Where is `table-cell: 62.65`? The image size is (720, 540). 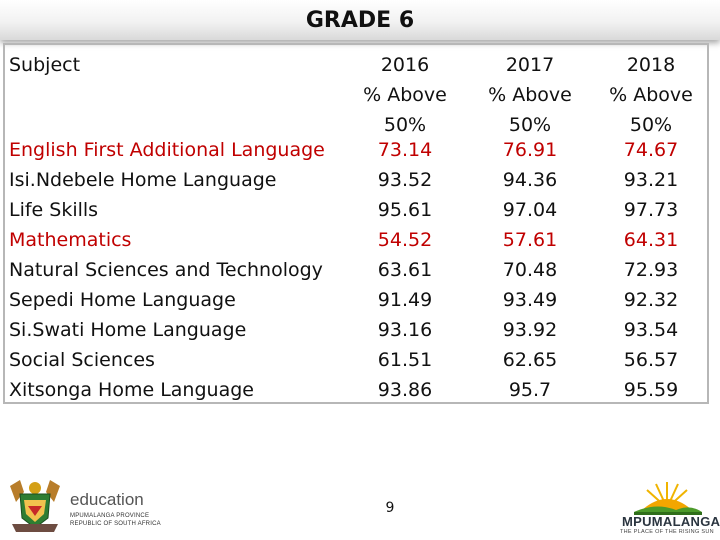 table-cell: 62.65 is located at coordinates (530, 360).